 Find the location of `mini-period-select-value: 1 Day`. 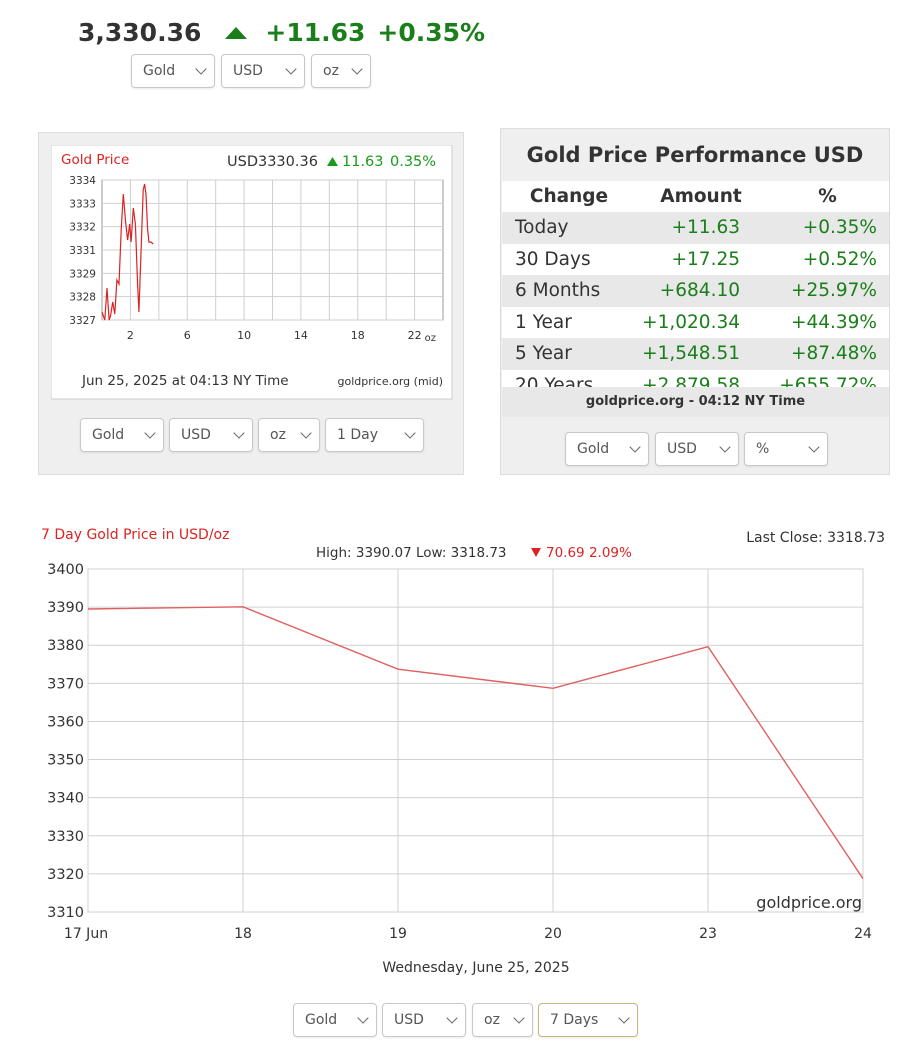

mini-period-select-value: 1 Day is located at coordinates (358, 435).